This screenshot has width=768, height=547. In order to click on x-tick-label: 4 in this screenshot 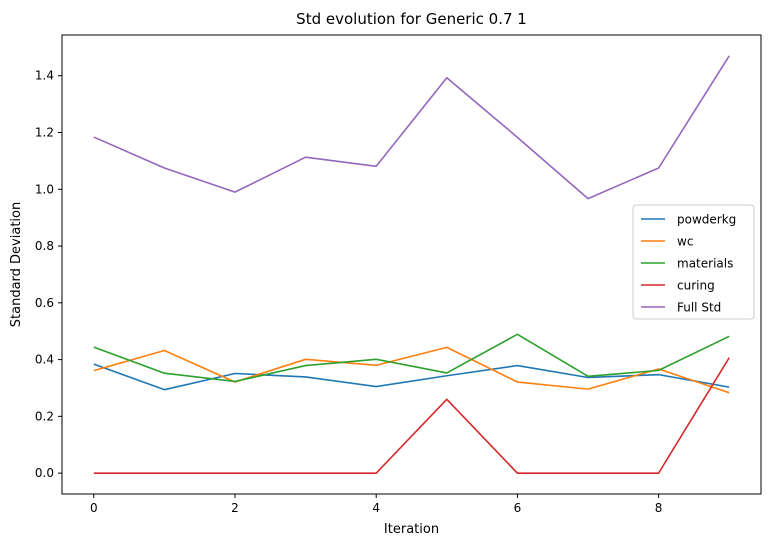, I will do `click(376, 508)`.